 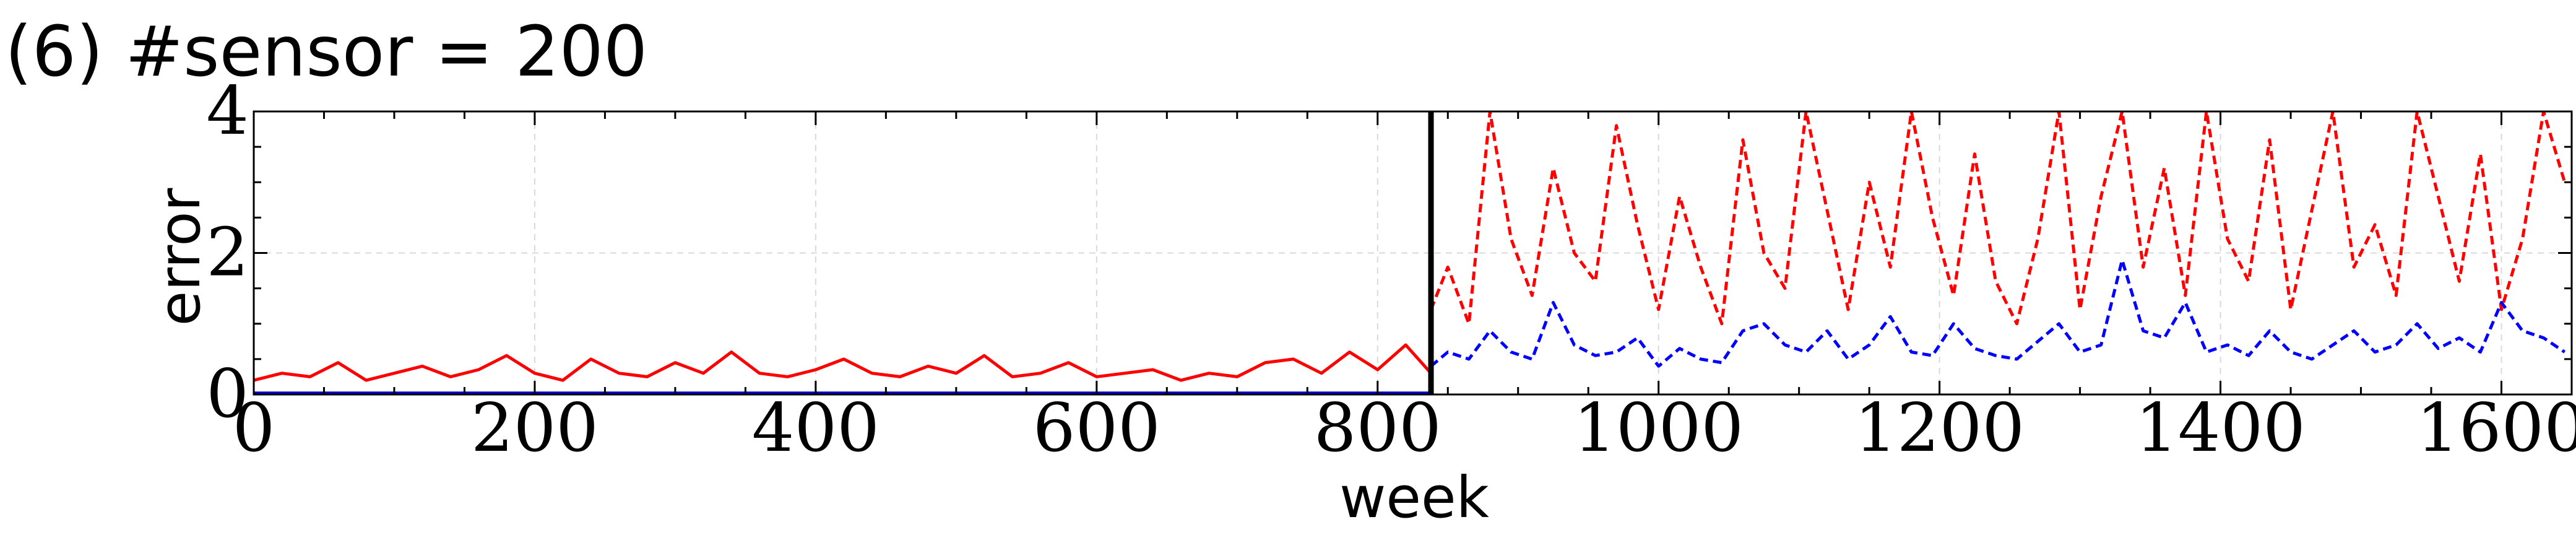 I want to click on y-tick-label-2: 2, so click(x=227, y=253).